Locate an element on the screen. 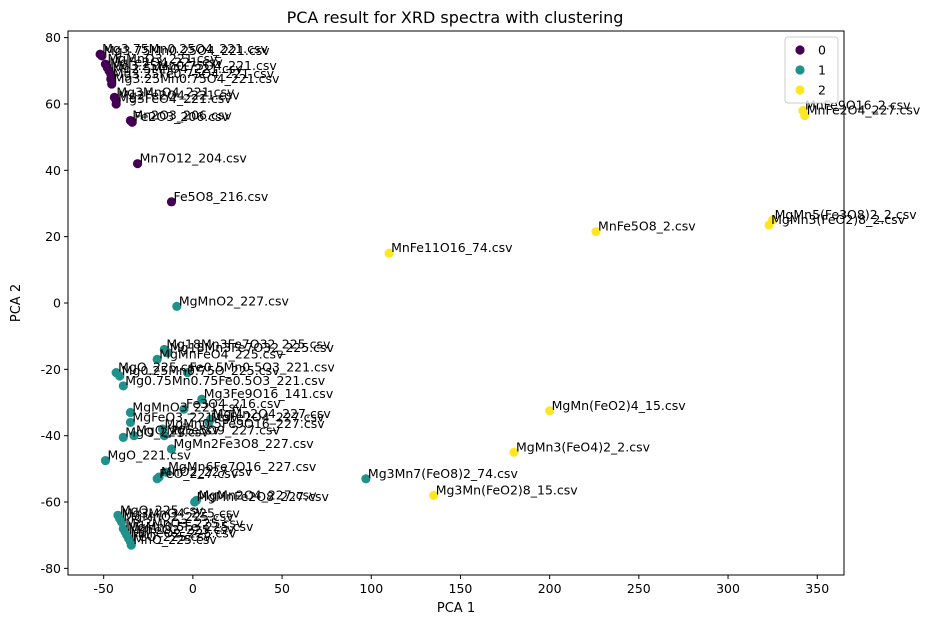 The height and width of the screenshot is (628, 944). x-tick-label: -50 is located at coordinates (103, 588).